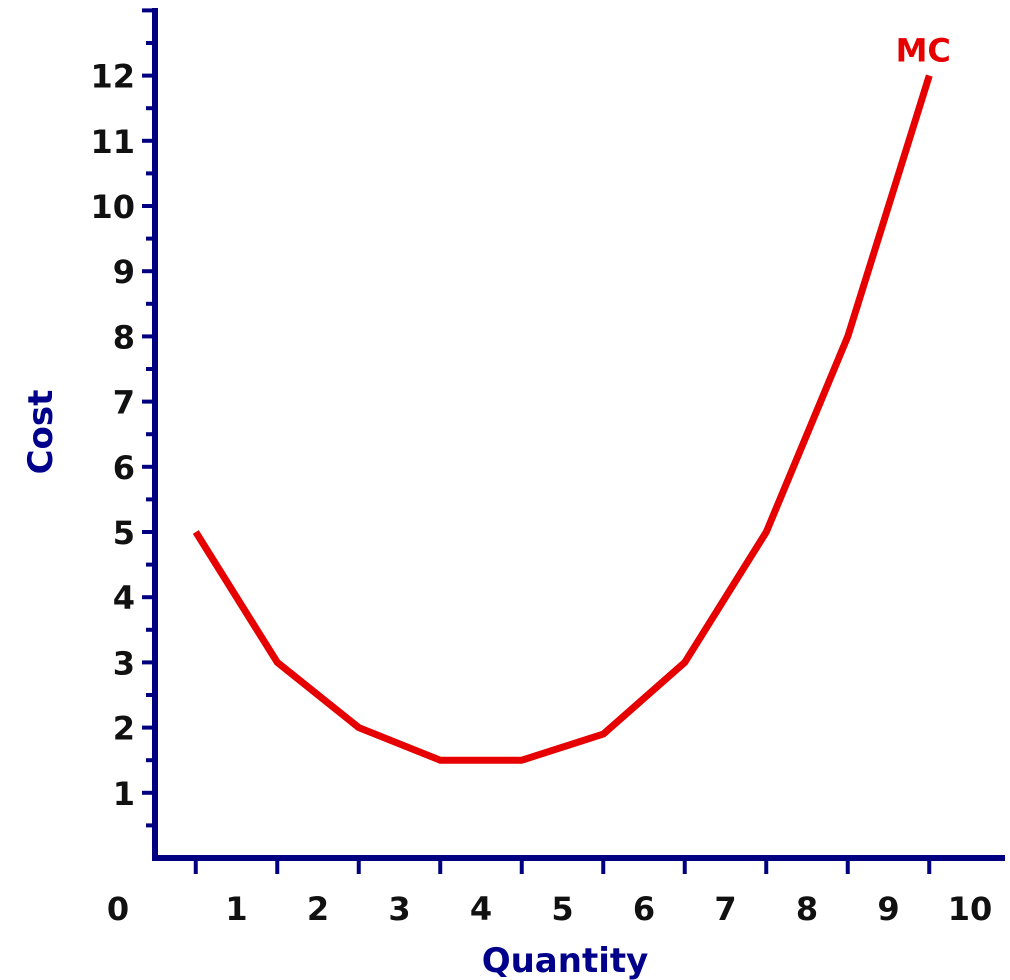 The width and height of the screenshot is (1010, 980). Describe the element at coordinates (124, 533) in the screenshot. I see `y-tick-label: 5` at that location.